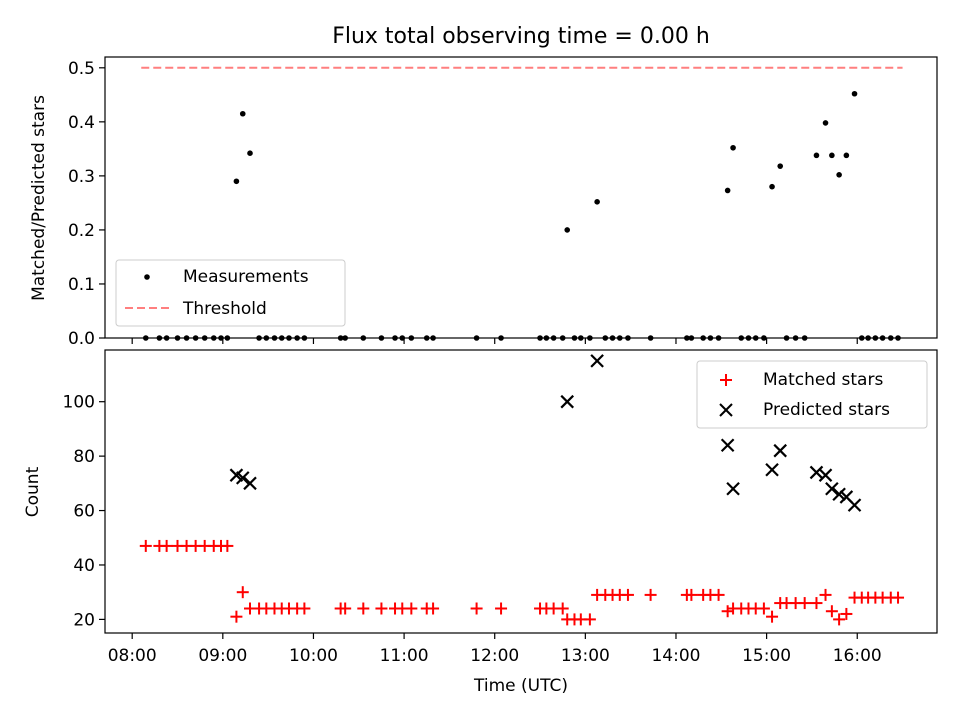  I want to click on bottom-xtick-label: 16:00, so click(857, 656).